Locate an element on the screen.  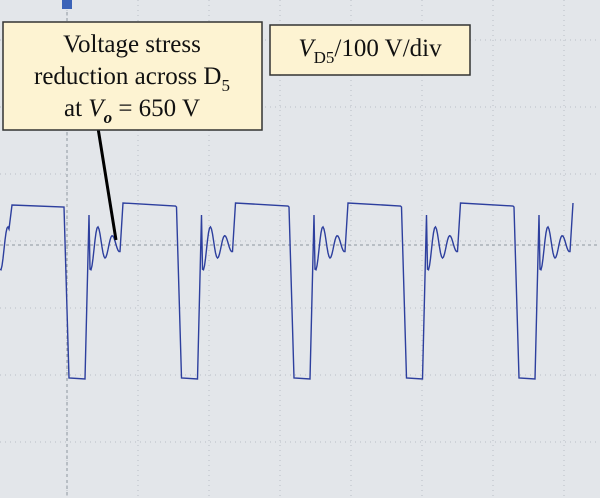
annotation-line: reduction across D5 is located at coordinates (132, 79).